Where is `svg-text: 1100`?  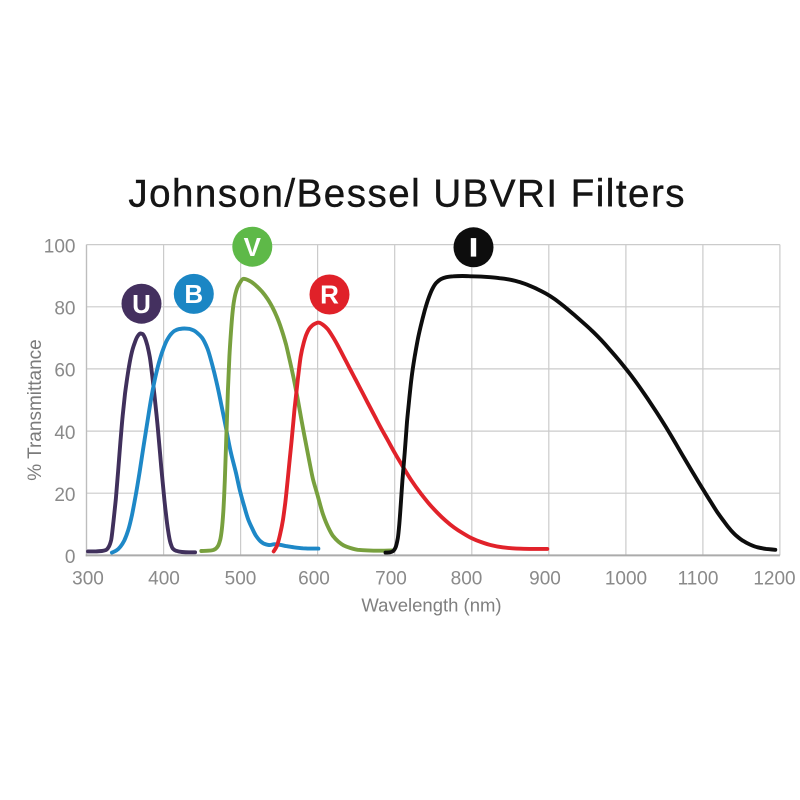
svg-text: 1100 is located at coordinates (698, 578).